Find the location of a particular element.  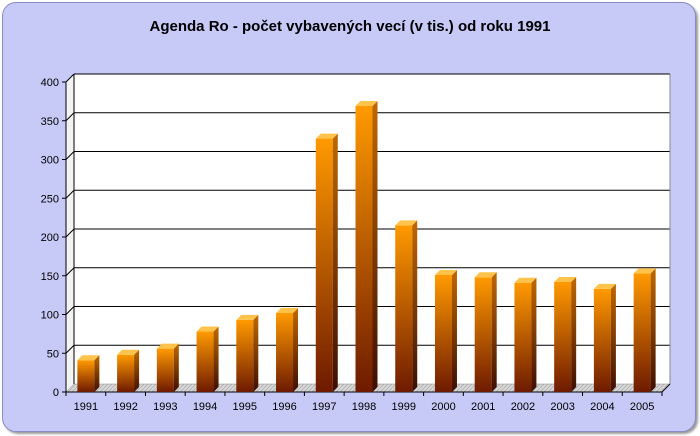

bar-side-1991 is located at coordinates (97, 373).